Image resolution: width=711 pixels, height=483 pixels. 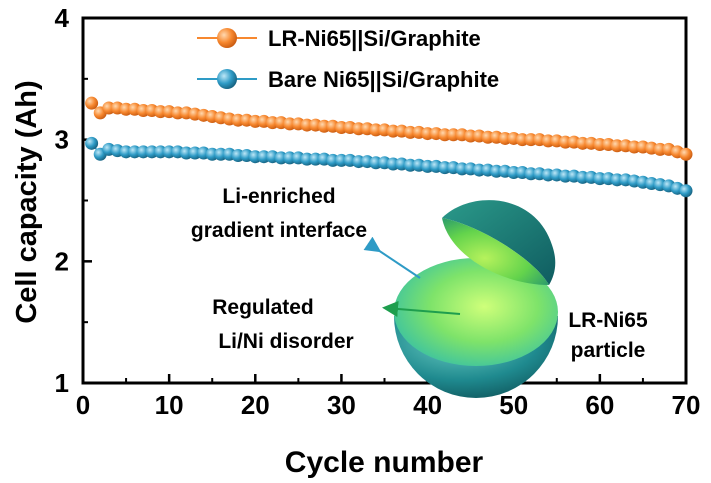 I want to click on y-tick-label: 4, so click(x=62, y=18).